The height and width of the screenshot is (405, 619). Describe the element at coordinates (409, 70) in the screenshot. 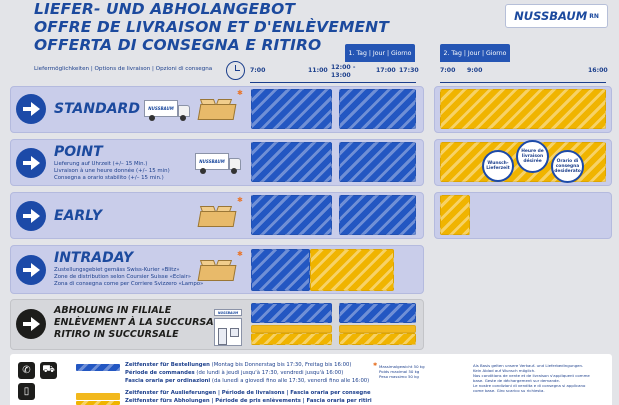

I see `time-label: 17:30` at that location.